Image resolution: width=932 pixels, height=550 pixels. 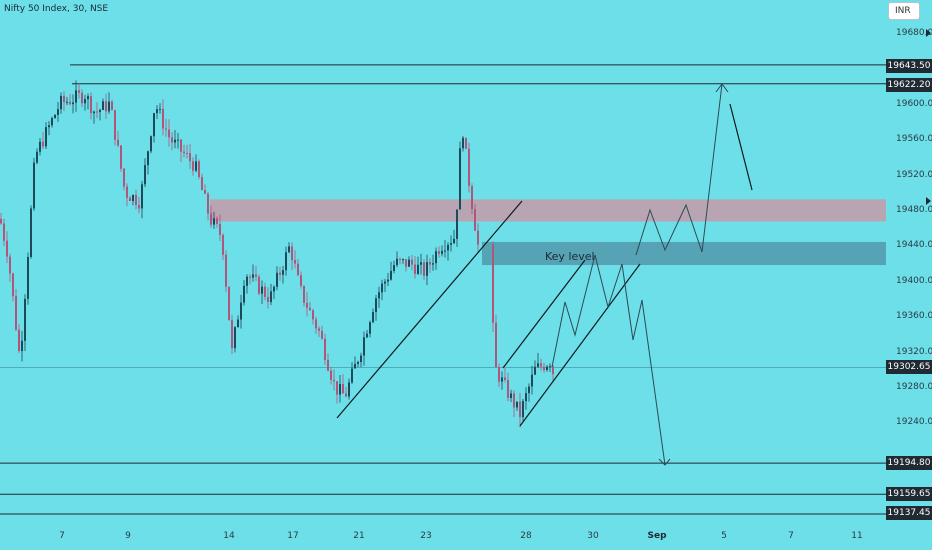 I want to click on price-level-tag: 19622.20, so click(x=909, y=85).